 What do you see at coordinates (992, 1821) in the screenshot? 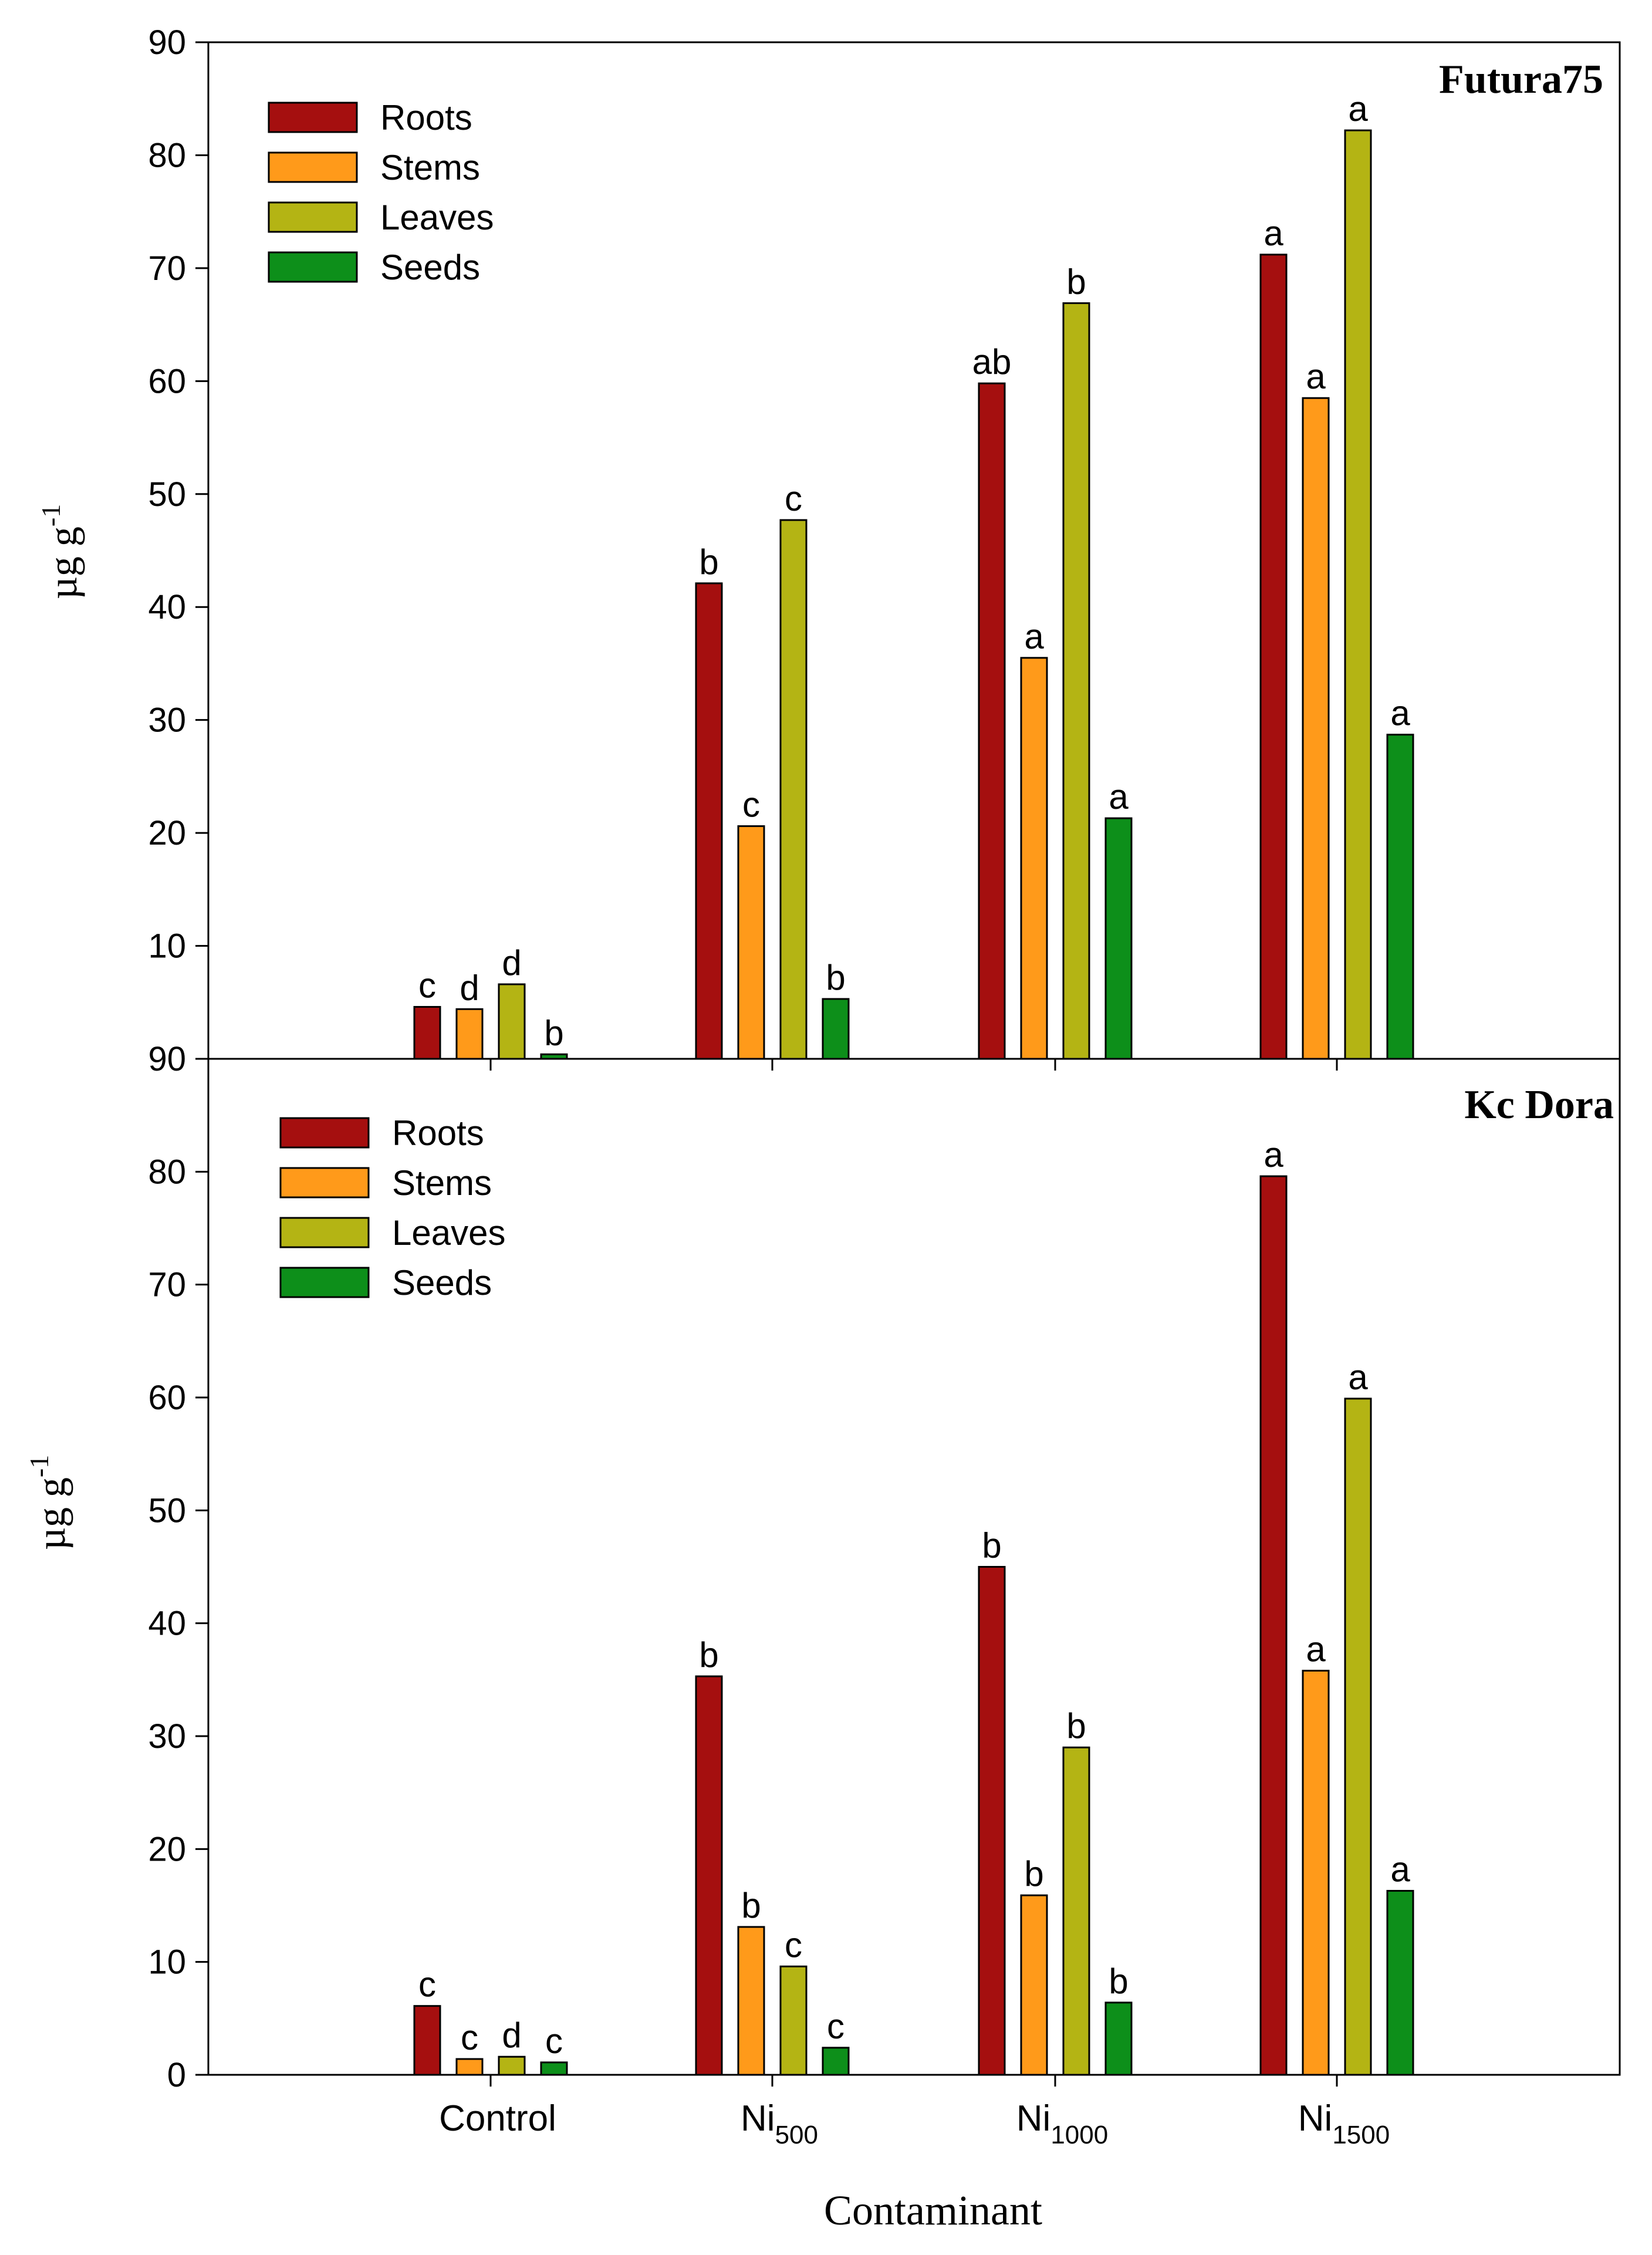
I see `bar-roots-ni1000` at bounding box center [992, 1821].